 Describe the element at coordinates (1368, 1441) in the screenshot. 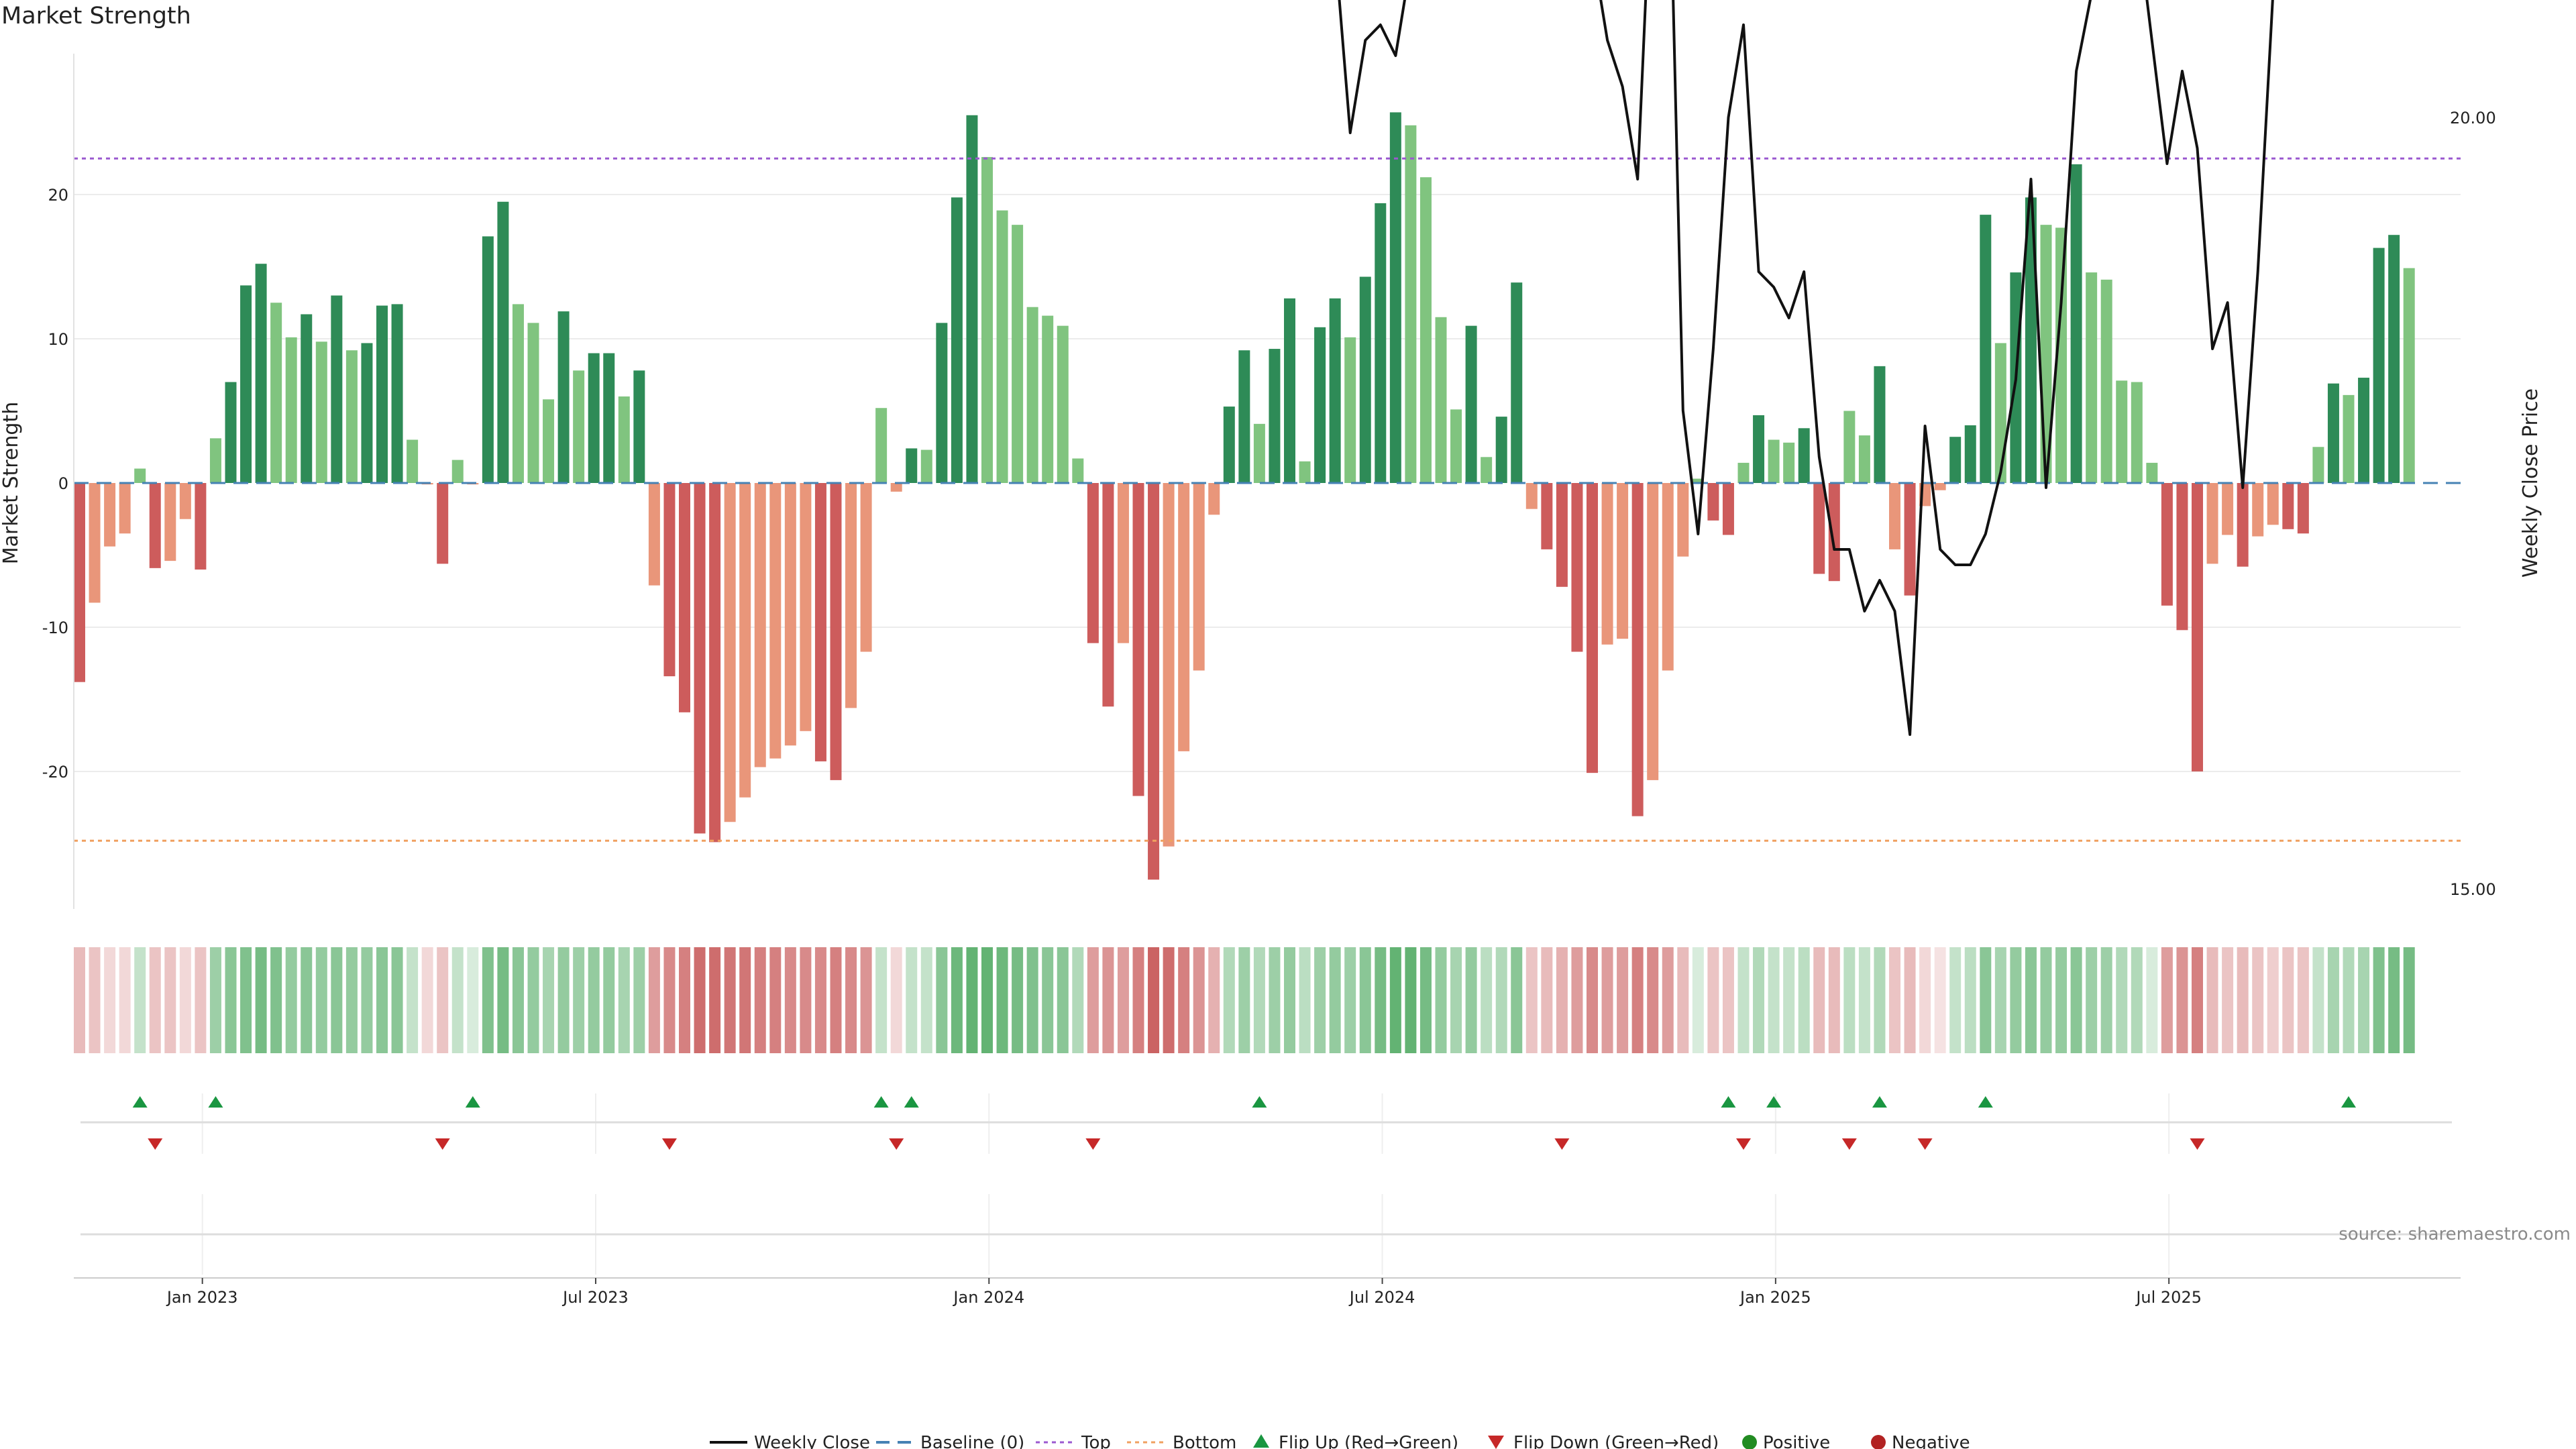

I see `legend-label: Flip Up (Red→Green)` at that location.